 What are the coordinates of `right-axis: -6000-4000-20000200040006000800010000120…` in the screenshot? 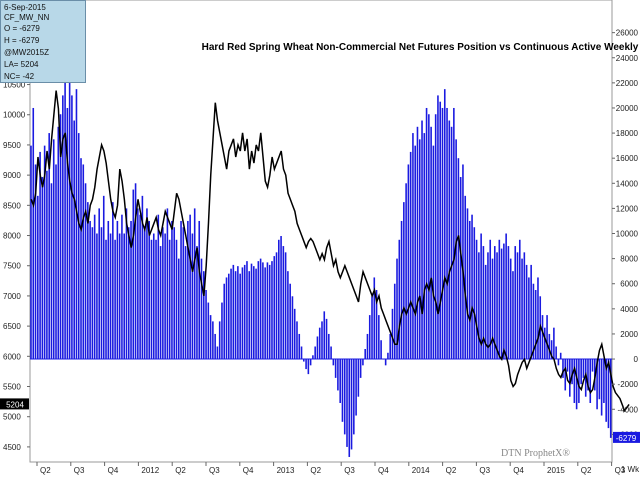 It's located at (625, 234).